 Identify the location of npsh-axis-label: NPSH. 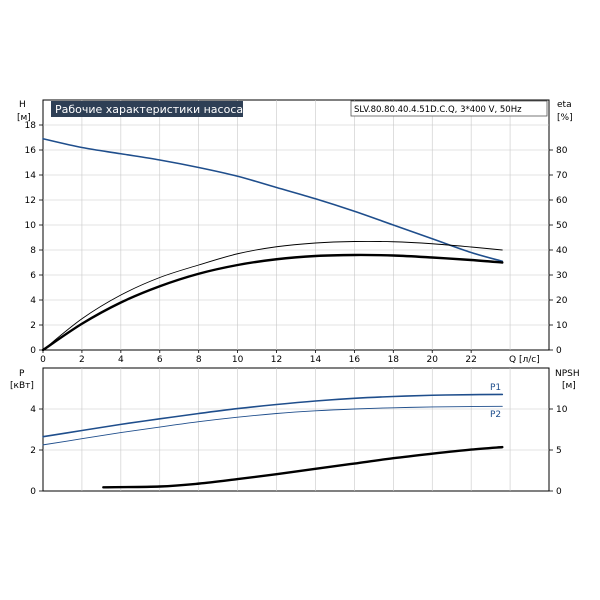
(567, 374).